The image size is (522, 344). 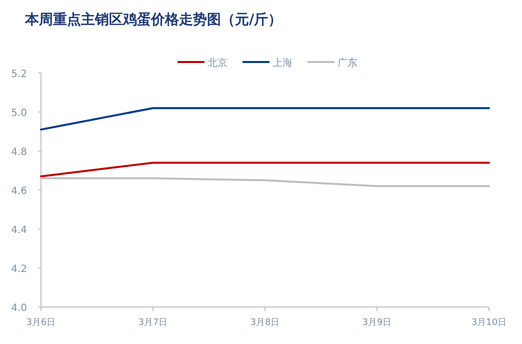 I want to click on x-tick-label: 3月9日, so click(x=377, y=323).